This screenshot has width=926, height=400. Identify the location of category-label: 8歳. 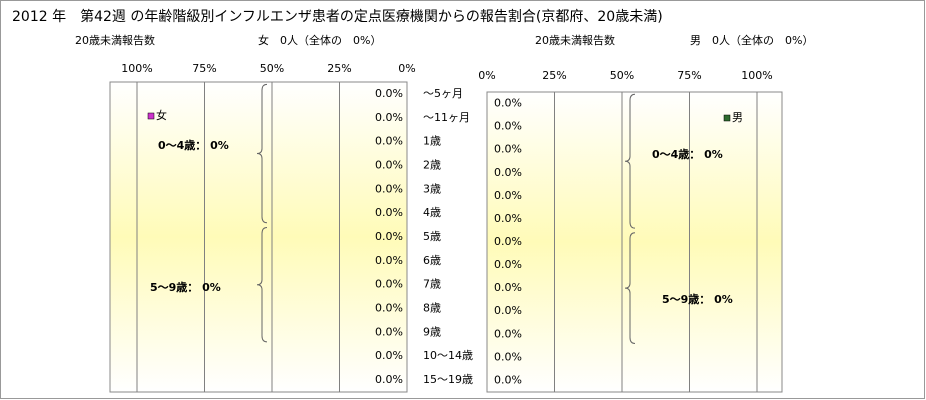
(432, 308).